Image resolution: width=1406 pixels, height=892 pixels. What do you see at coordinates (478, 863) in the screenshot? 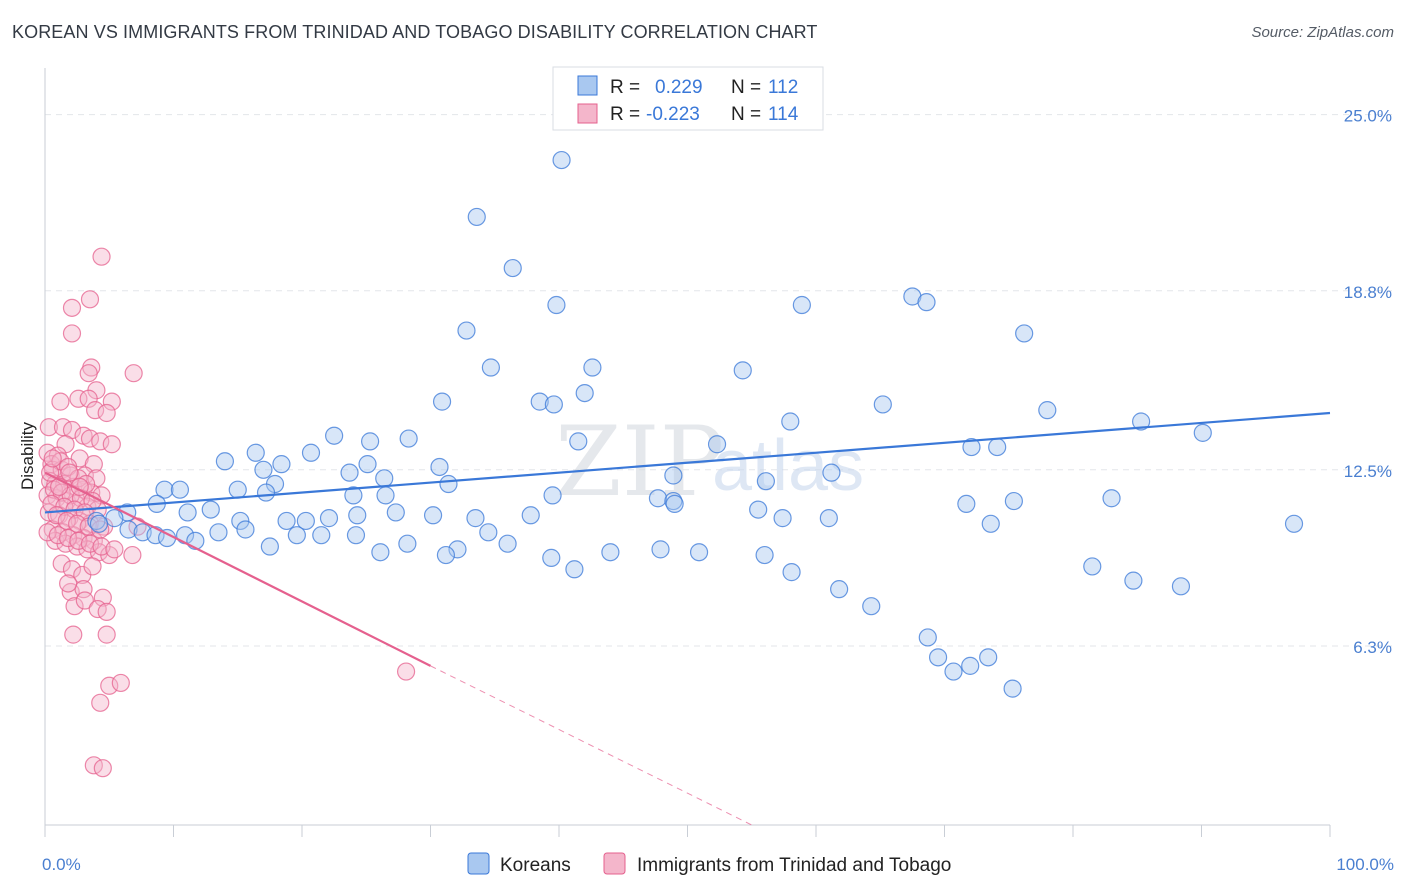
I see `legend-bottom-koreans-swatch` at bounding box center [478, 863].